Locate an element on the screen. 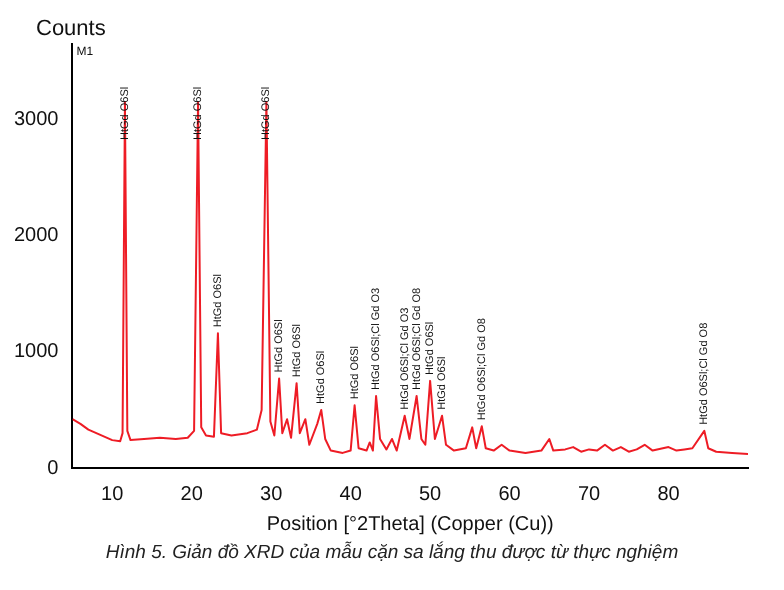  text: Hình 5. Giản đồ XRD của mẫu cặn sa lắng thu được từ thực nghiệm is located at coordinates (392, 553).